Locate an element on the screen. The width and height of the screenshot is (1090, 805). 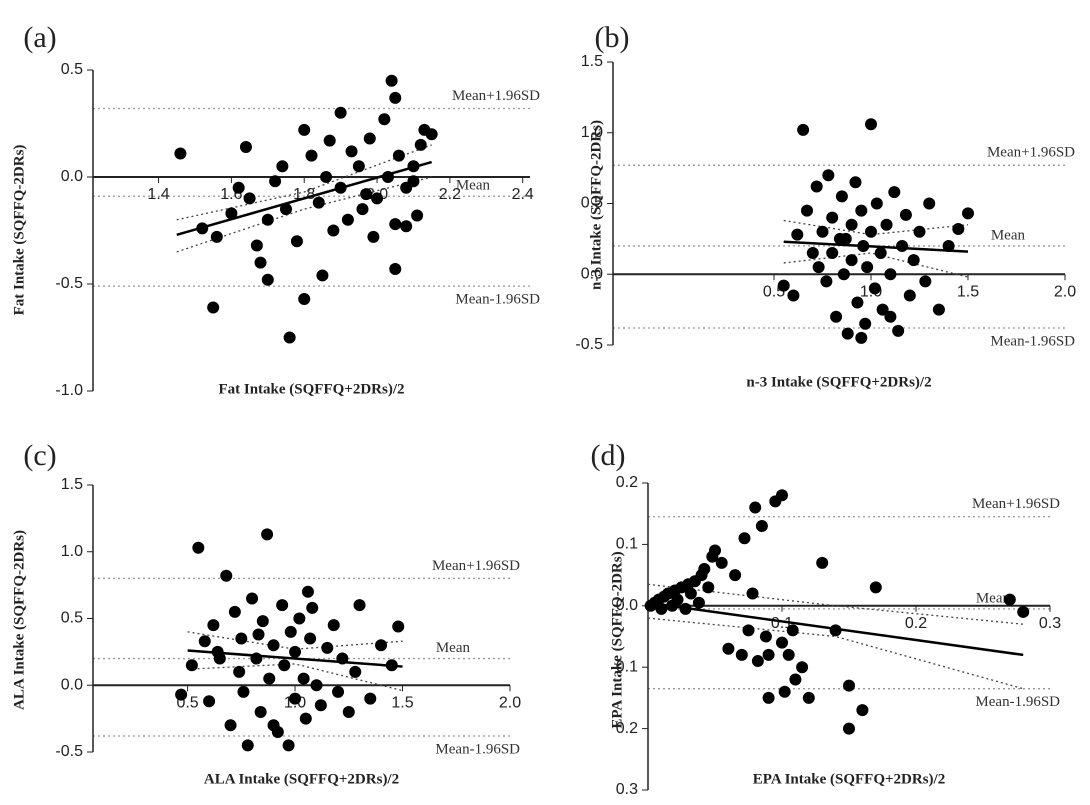
x-axis-label: ALA Intake (SQFFQ+2DRs)/2 is located at coordinates (301, 779).